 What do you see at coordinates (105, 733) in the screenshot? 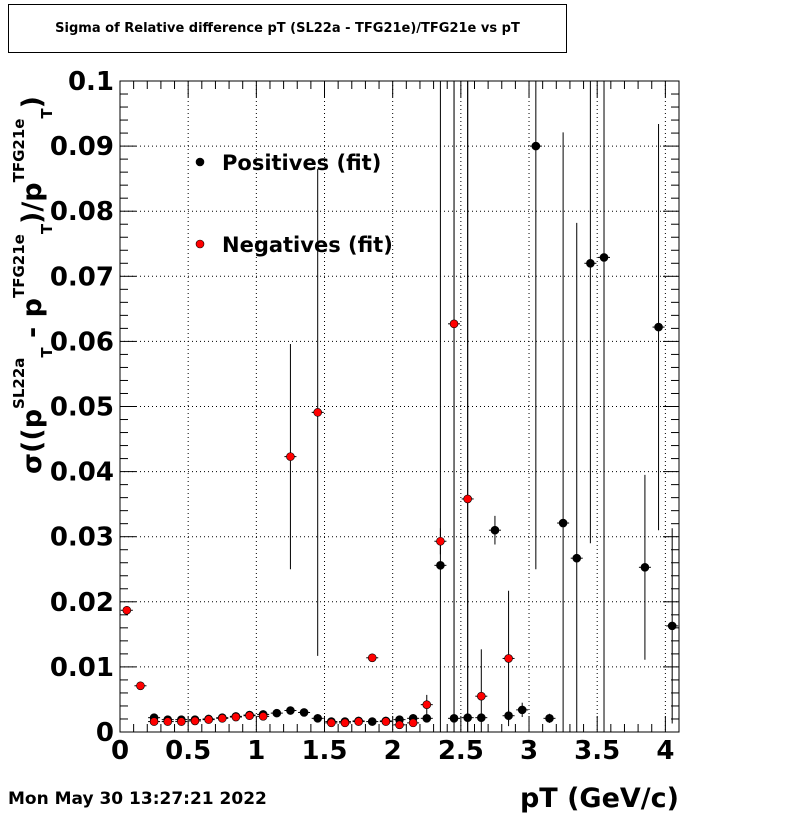
I see `y-tick-label: 0` at bounding box center [105, 733].